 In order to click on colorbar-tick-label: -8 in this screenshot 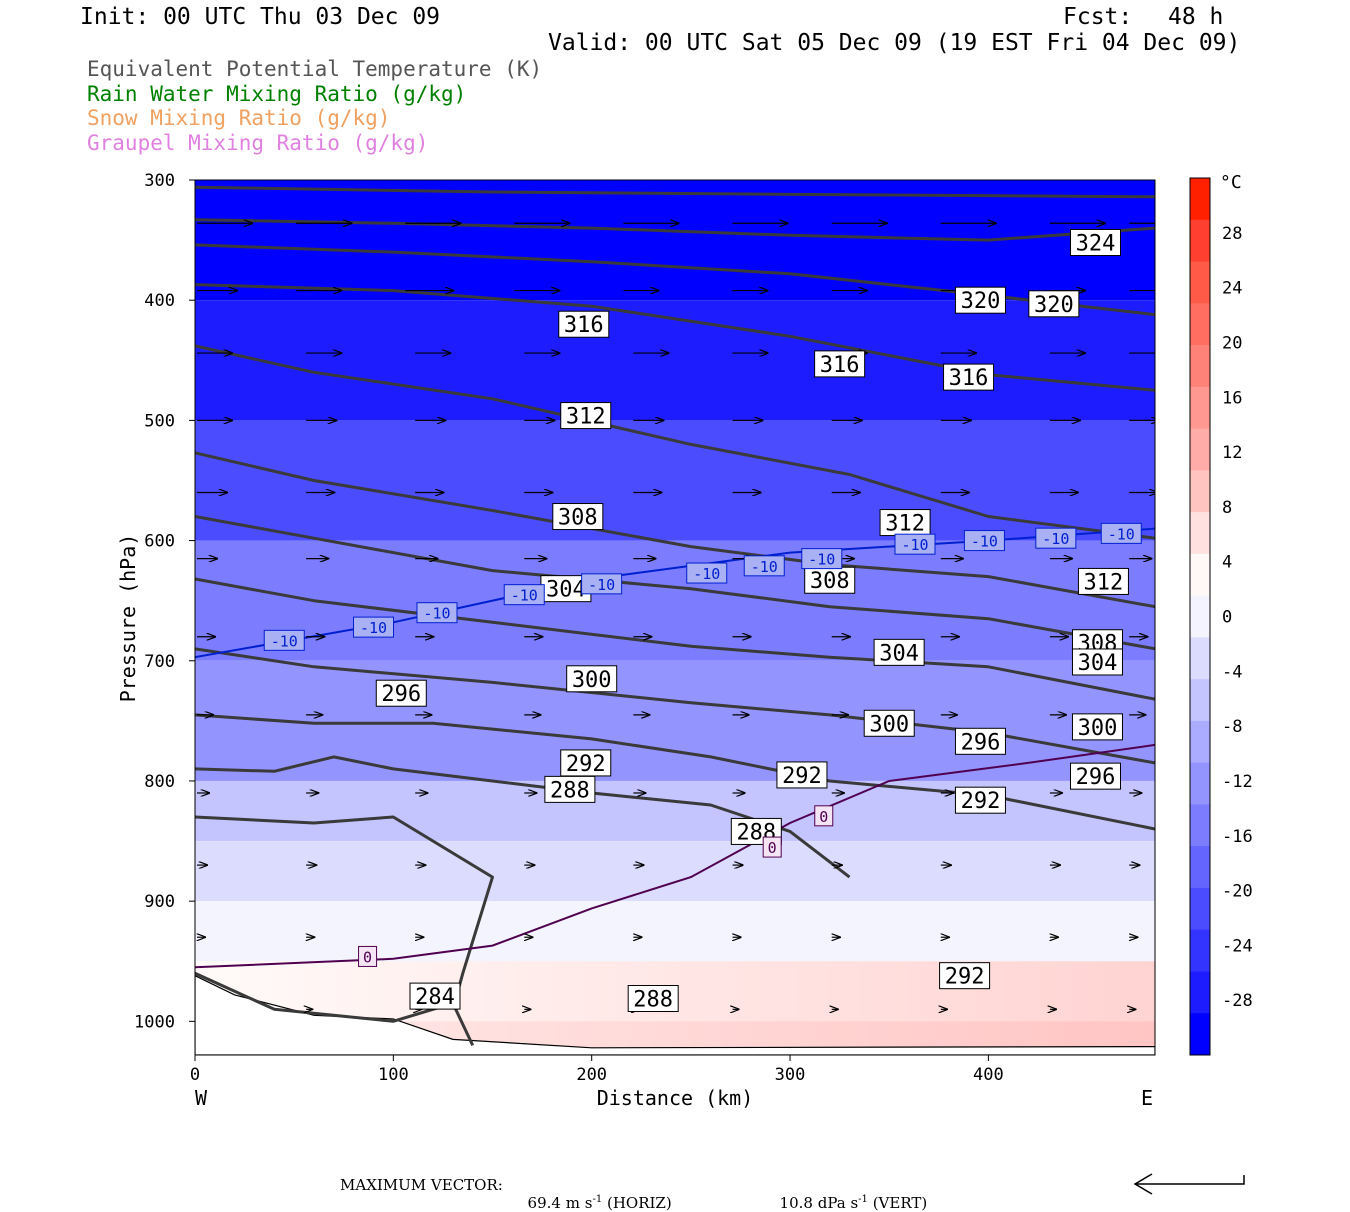, I will do `click(1232, 727)`.